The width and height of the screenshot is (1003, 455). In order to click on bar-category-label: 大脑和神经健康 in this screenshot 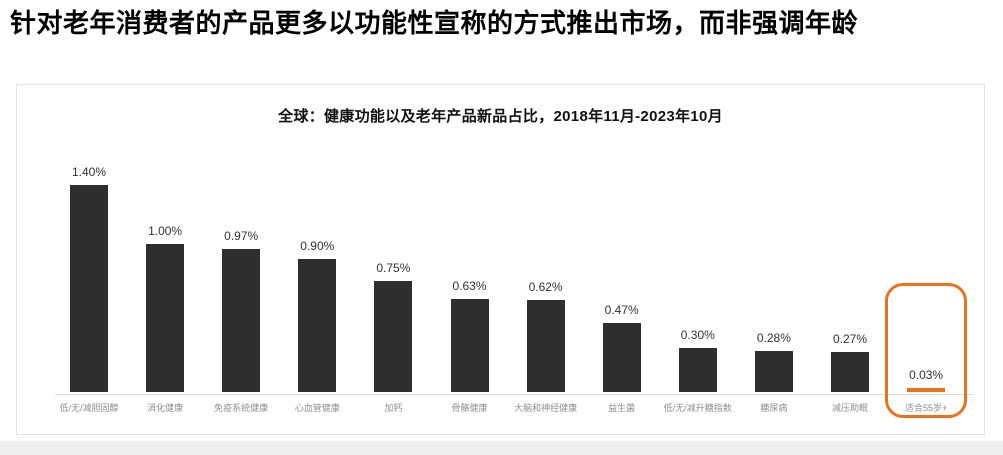, I will do `click(546, 408)`.